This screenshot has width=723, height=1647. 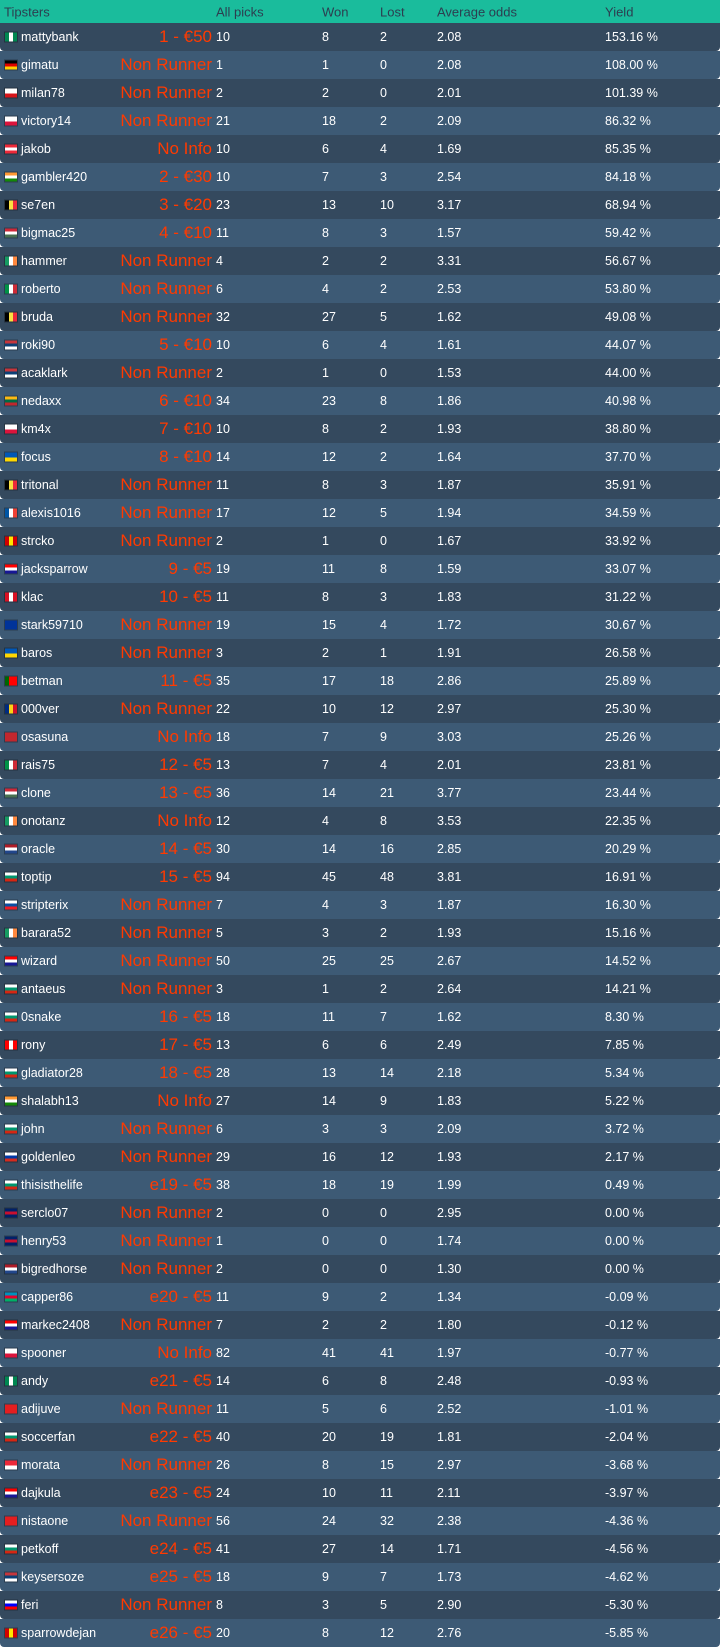 I want to click on average-odds-value: 1.97, so click(x=449, y=1353).